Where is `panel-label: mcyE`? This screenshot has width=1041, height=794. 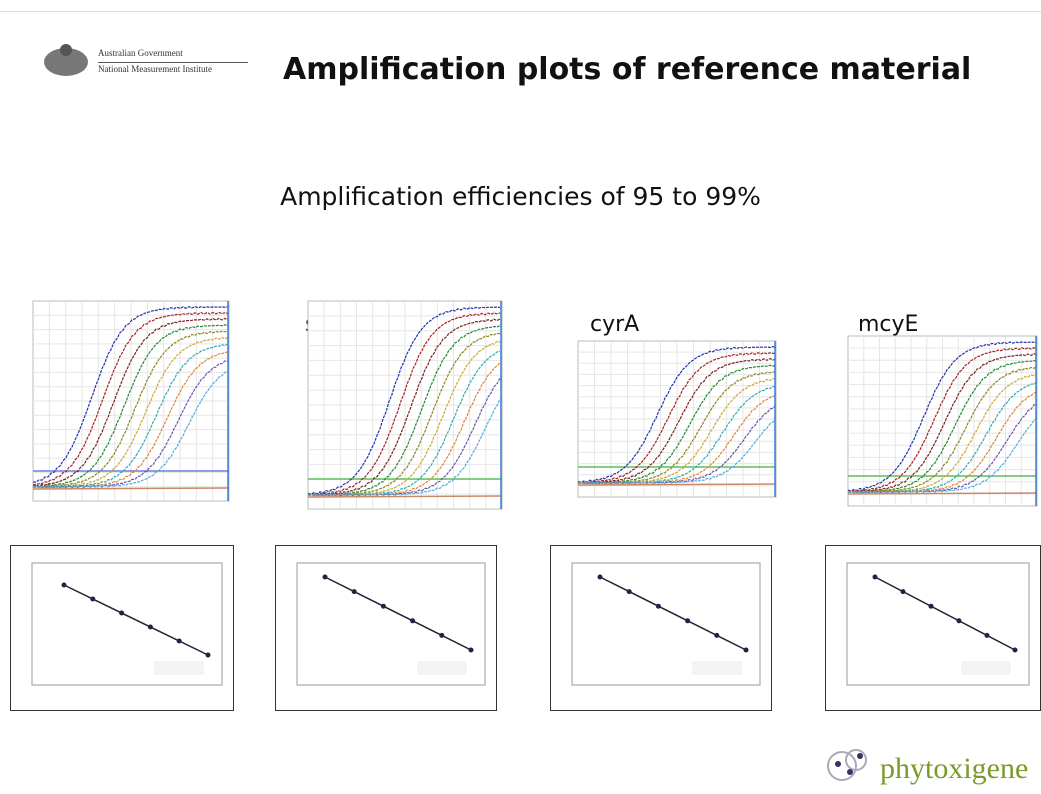 panel-label: mcyE is located at coordinates (888, 325).